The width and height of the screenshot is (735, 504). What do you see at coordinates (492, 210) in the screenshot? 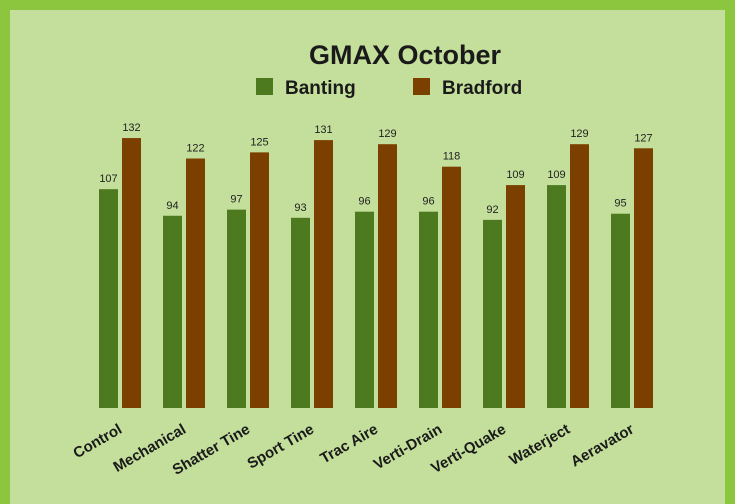
I see `value-label: 92` at bounding box center [492, 210].